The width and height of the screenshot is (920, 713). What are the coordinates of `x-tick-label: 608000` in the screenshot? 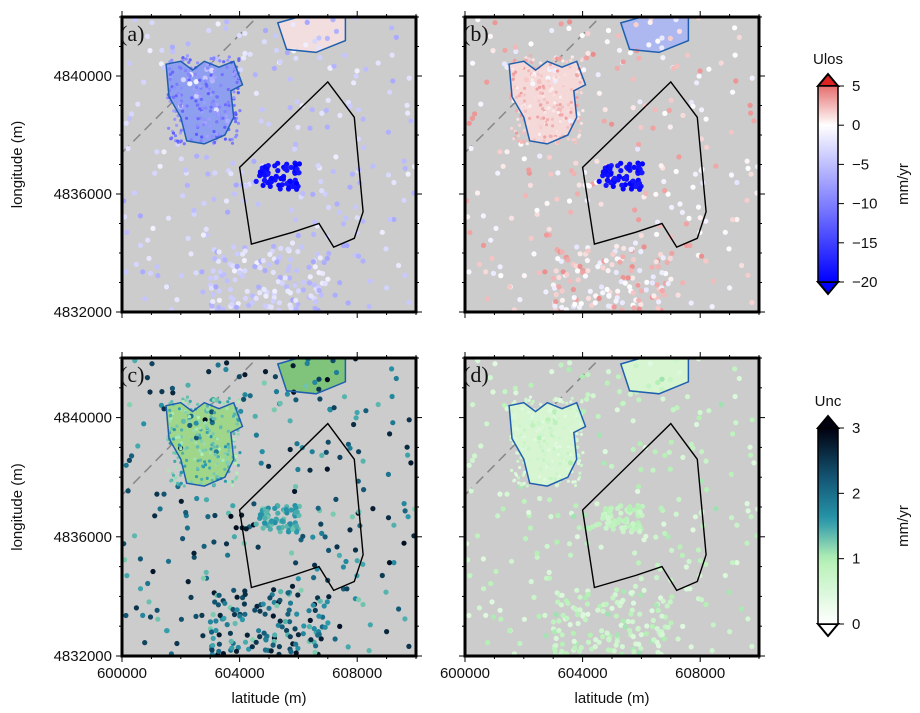 It's located at (357, 673).